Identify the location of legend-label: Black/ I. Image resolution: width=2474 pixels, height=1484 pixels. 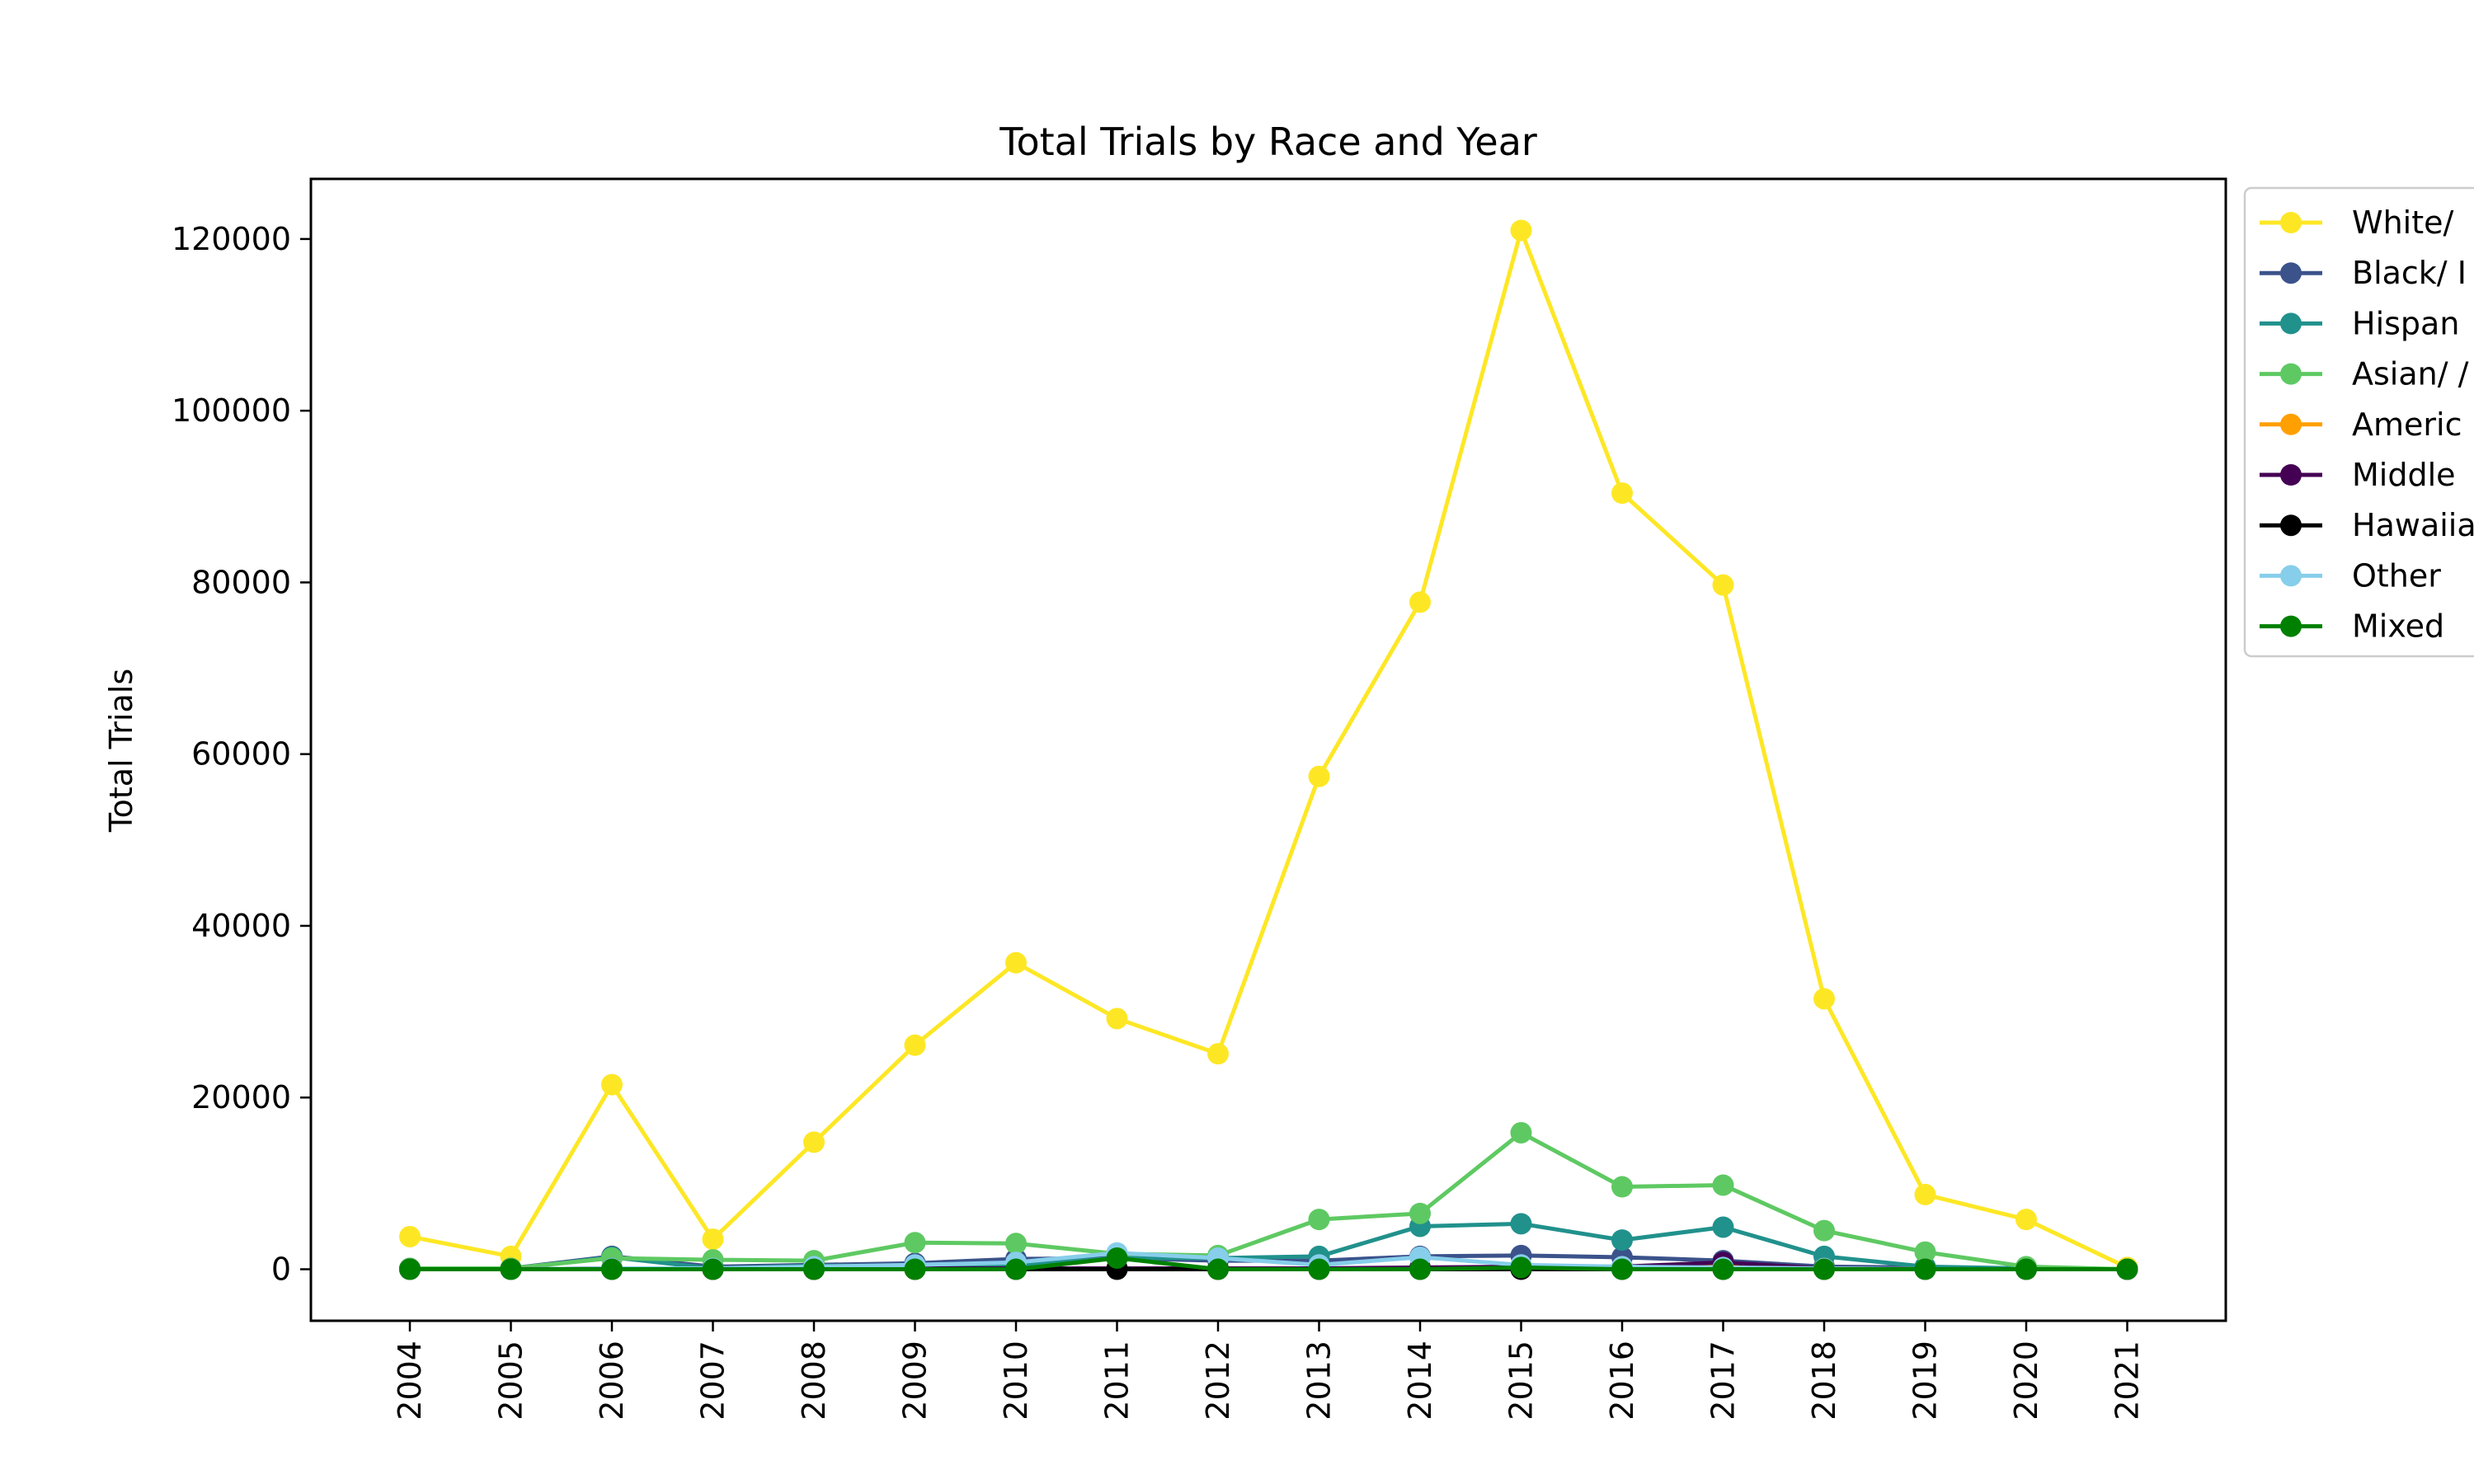
(2409, 273).